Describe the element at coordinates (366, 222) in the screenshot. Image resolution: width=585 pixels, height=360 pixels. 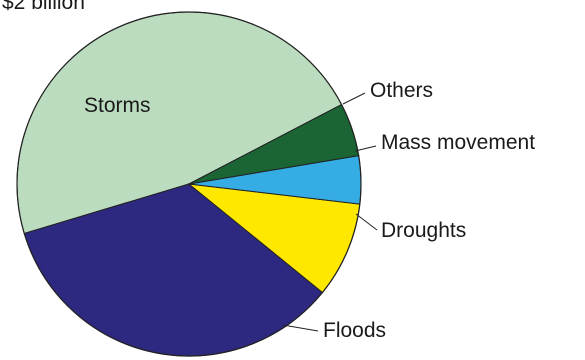
I see `leader-line-droughts` at that location.